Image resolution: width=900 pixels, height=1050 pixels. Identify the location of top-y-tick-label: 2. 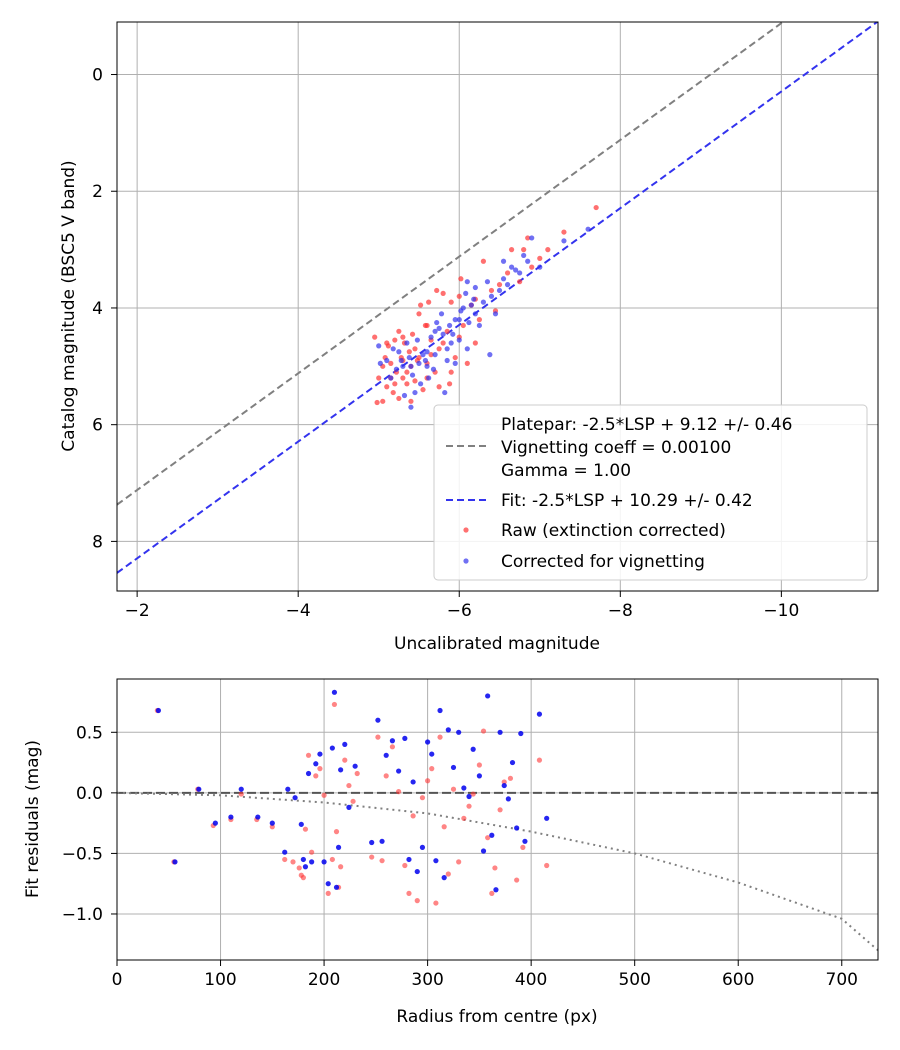
(97, 192).